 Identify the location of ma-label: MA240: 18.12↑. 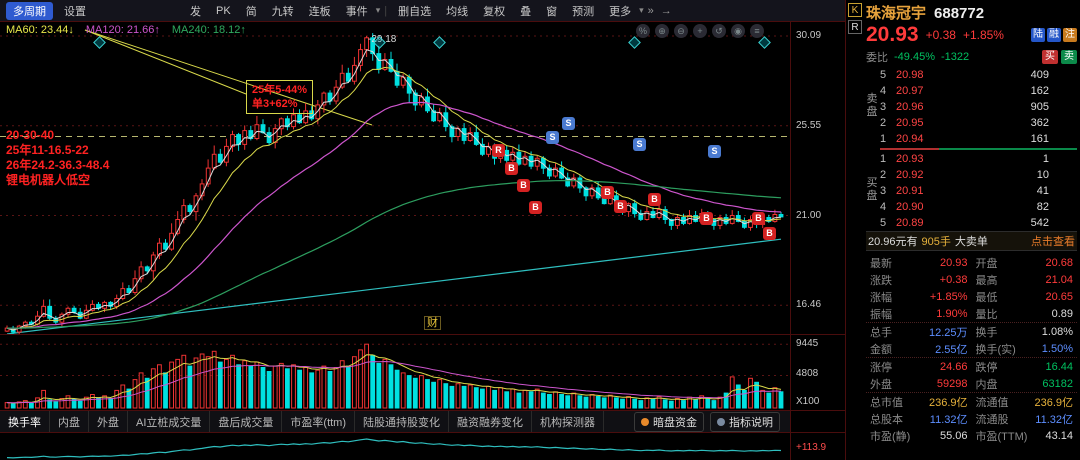
(208, 30).